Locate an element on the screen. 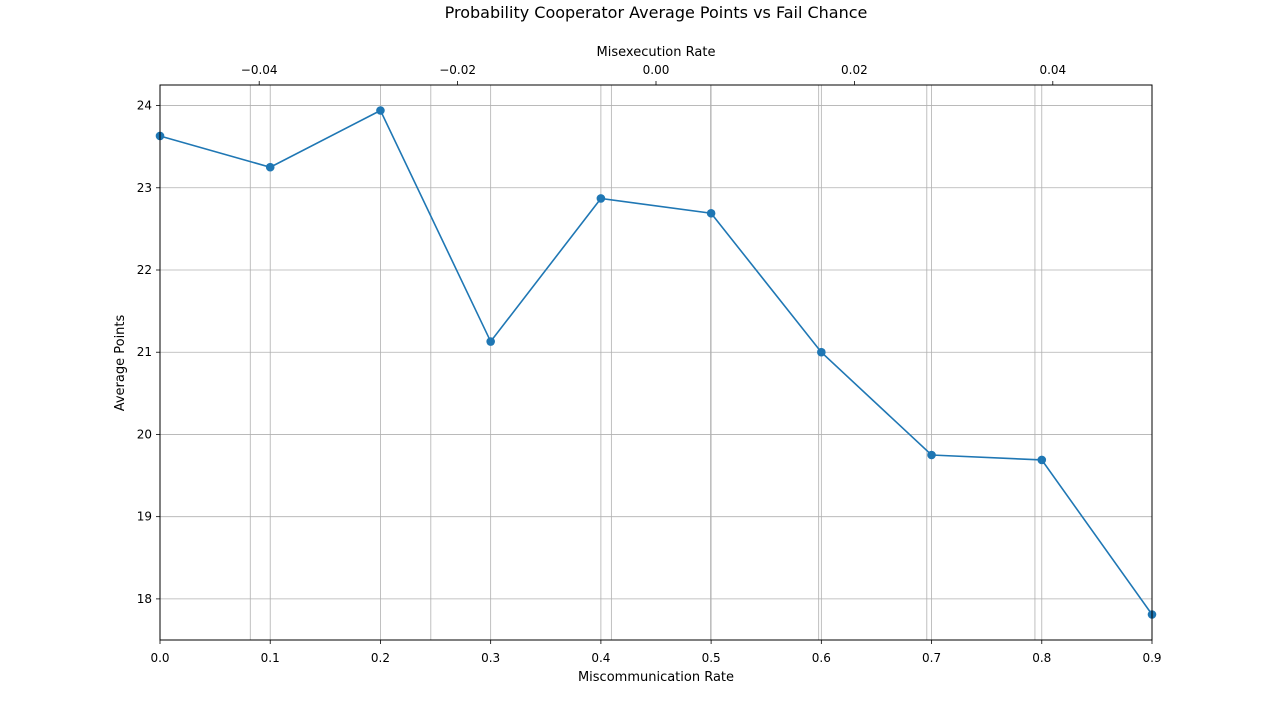 The image size is (1280, 719). x-tick-label: 0.9 is located at coordinates (1151, 658).